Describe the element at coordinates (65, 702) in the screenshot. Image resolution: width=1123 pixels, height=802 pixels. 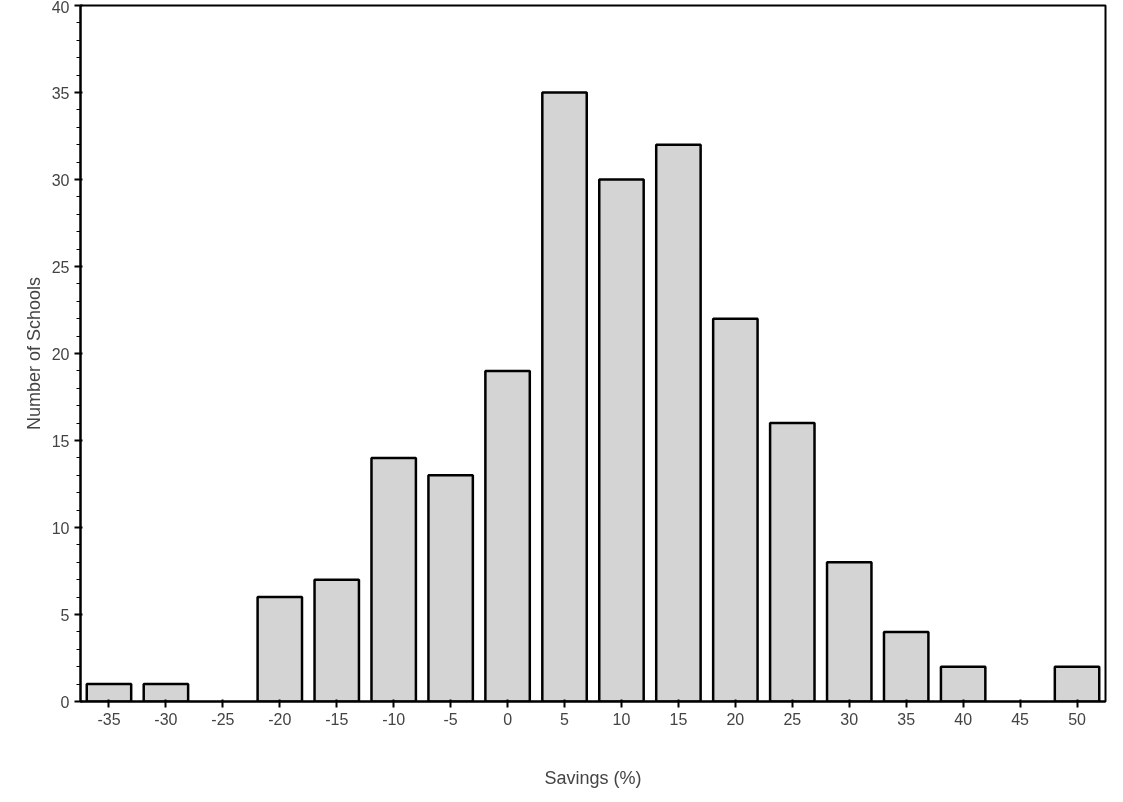
I see `y-tick-label: 0` at that location.